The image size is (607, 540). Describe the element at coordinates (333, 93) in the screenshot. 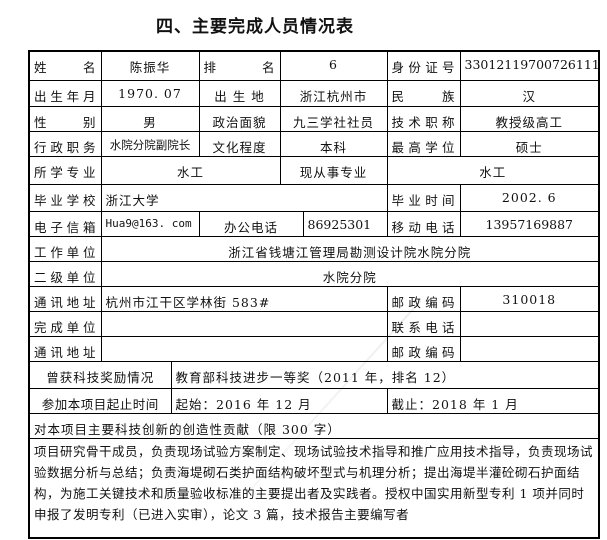

I see `value-birthplace: 浙江杭州市` at that location.